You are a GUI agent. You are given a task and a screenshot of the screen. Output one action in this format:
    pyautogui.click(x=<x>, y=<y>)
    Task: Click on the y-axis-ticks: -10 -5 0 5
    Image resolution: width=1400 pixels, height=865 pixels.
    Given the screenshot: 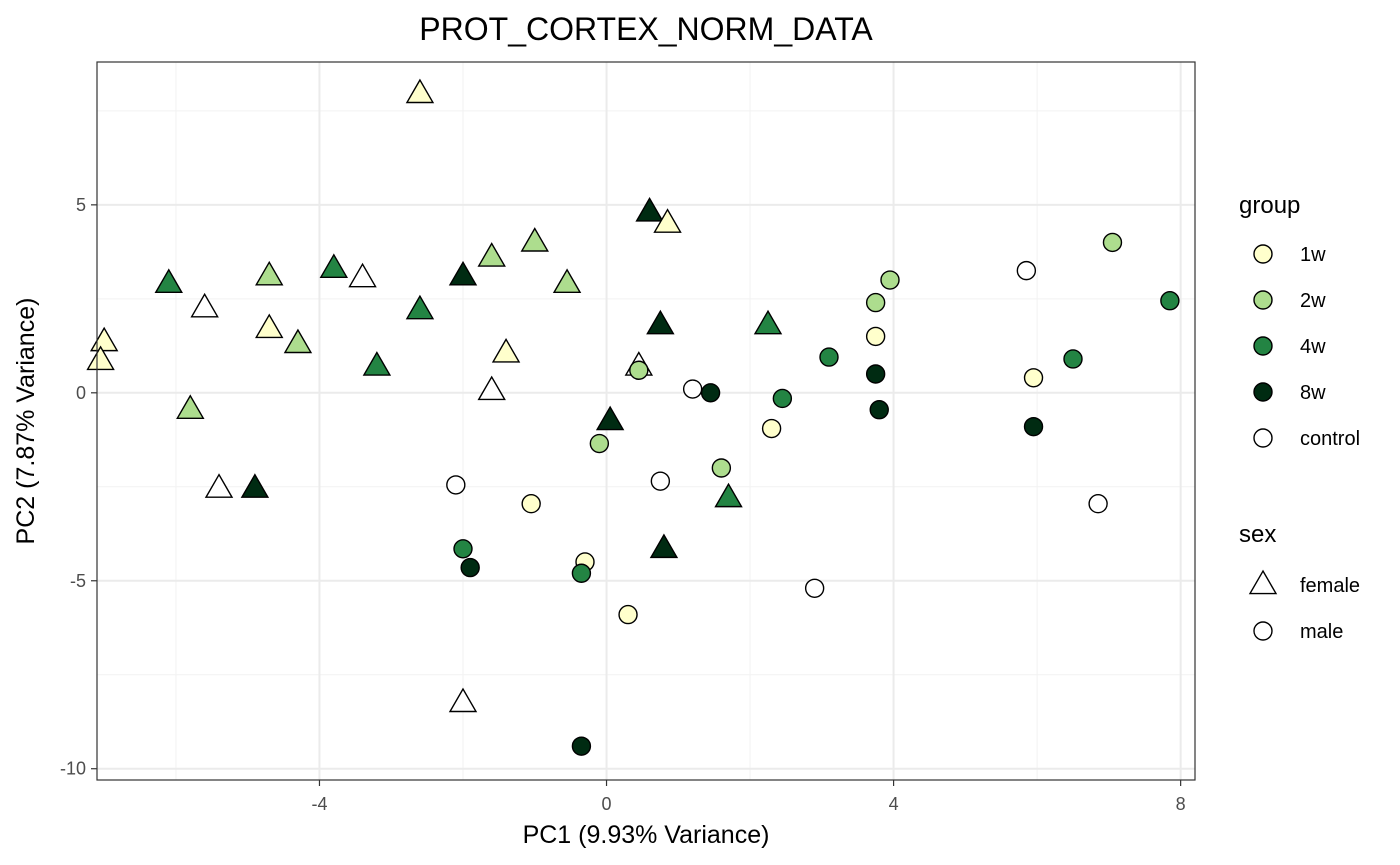 What is the action you would take?
    pyautogui.click(x=78, y=487)
    